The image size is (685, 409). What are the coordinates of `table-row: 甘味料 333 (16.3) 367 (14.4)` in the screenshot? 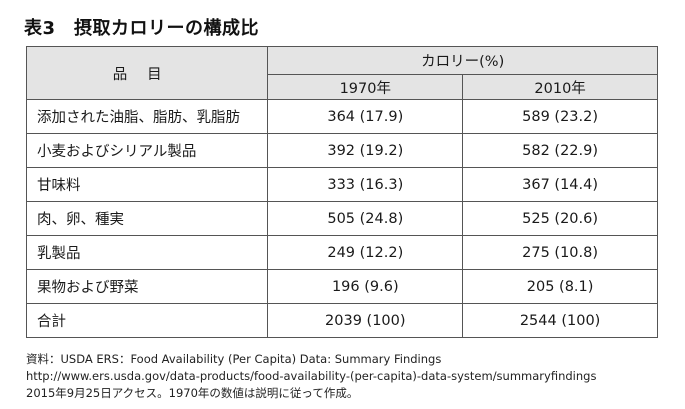 It's located at (341, 184).